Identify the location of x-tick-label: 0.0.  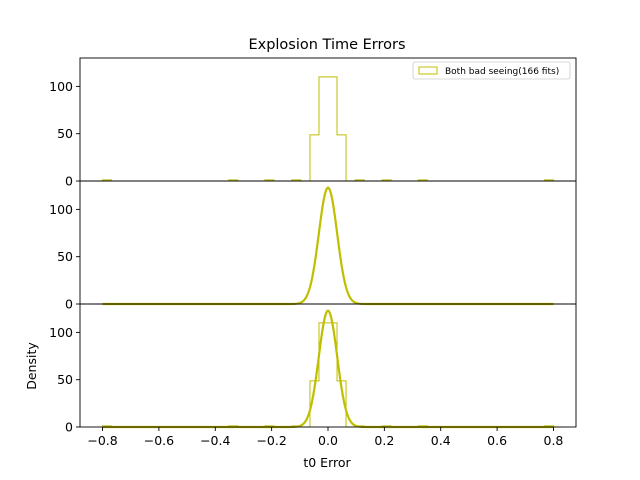
(328, 440).